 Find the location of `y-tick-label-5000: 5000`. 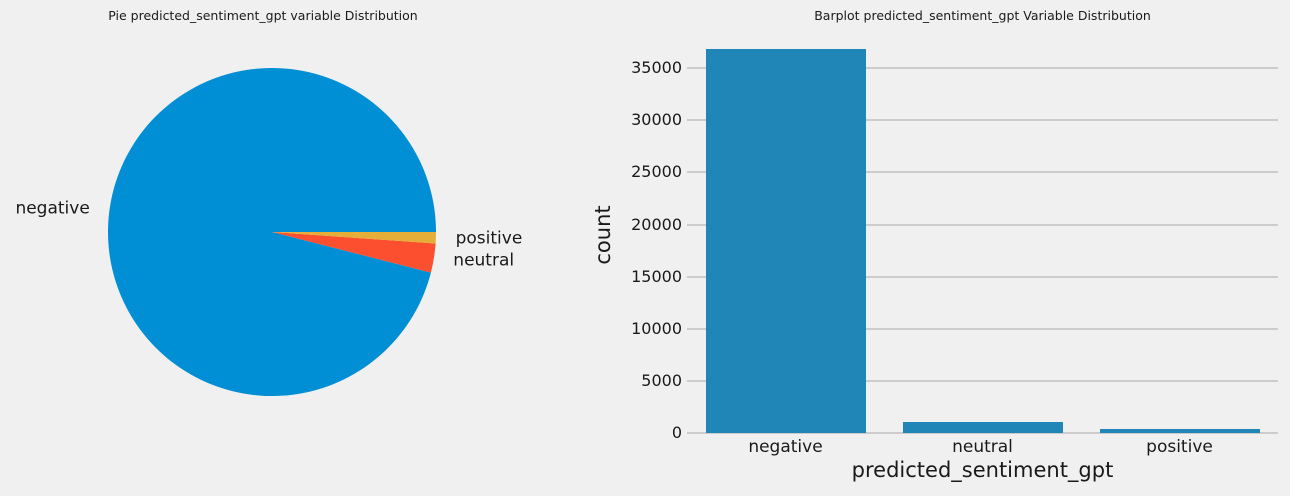

y-tick-label-5000: 5000 is located at coordinates (661, 380).